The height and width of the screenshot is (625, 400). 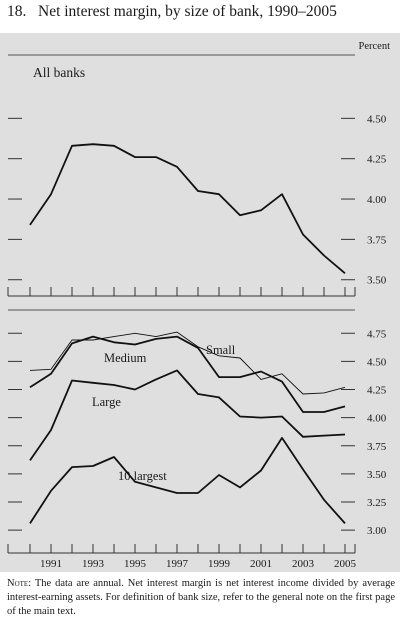 I want to click on bottom-ytick-label: 4.50, so click(x=377, y=362).